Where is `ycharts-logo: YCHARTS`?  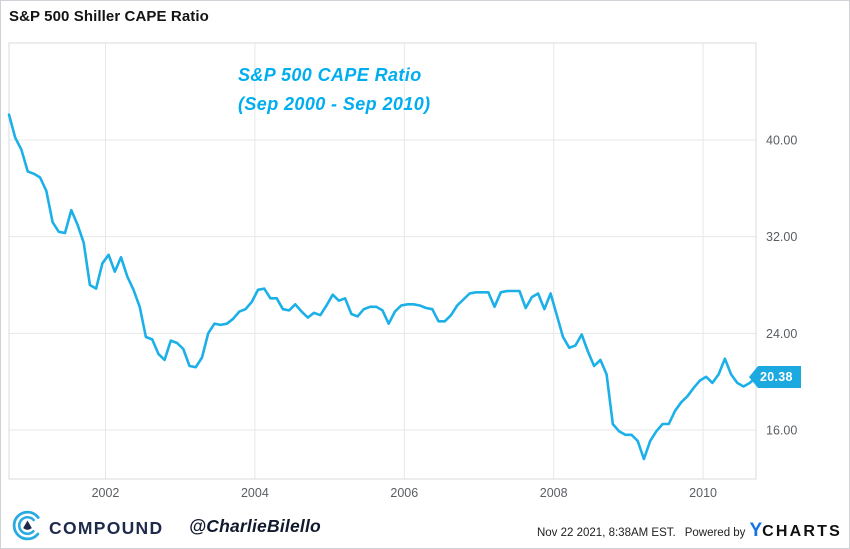
ycharts-logo: YCHARTS is located at coordinates (795, 531).